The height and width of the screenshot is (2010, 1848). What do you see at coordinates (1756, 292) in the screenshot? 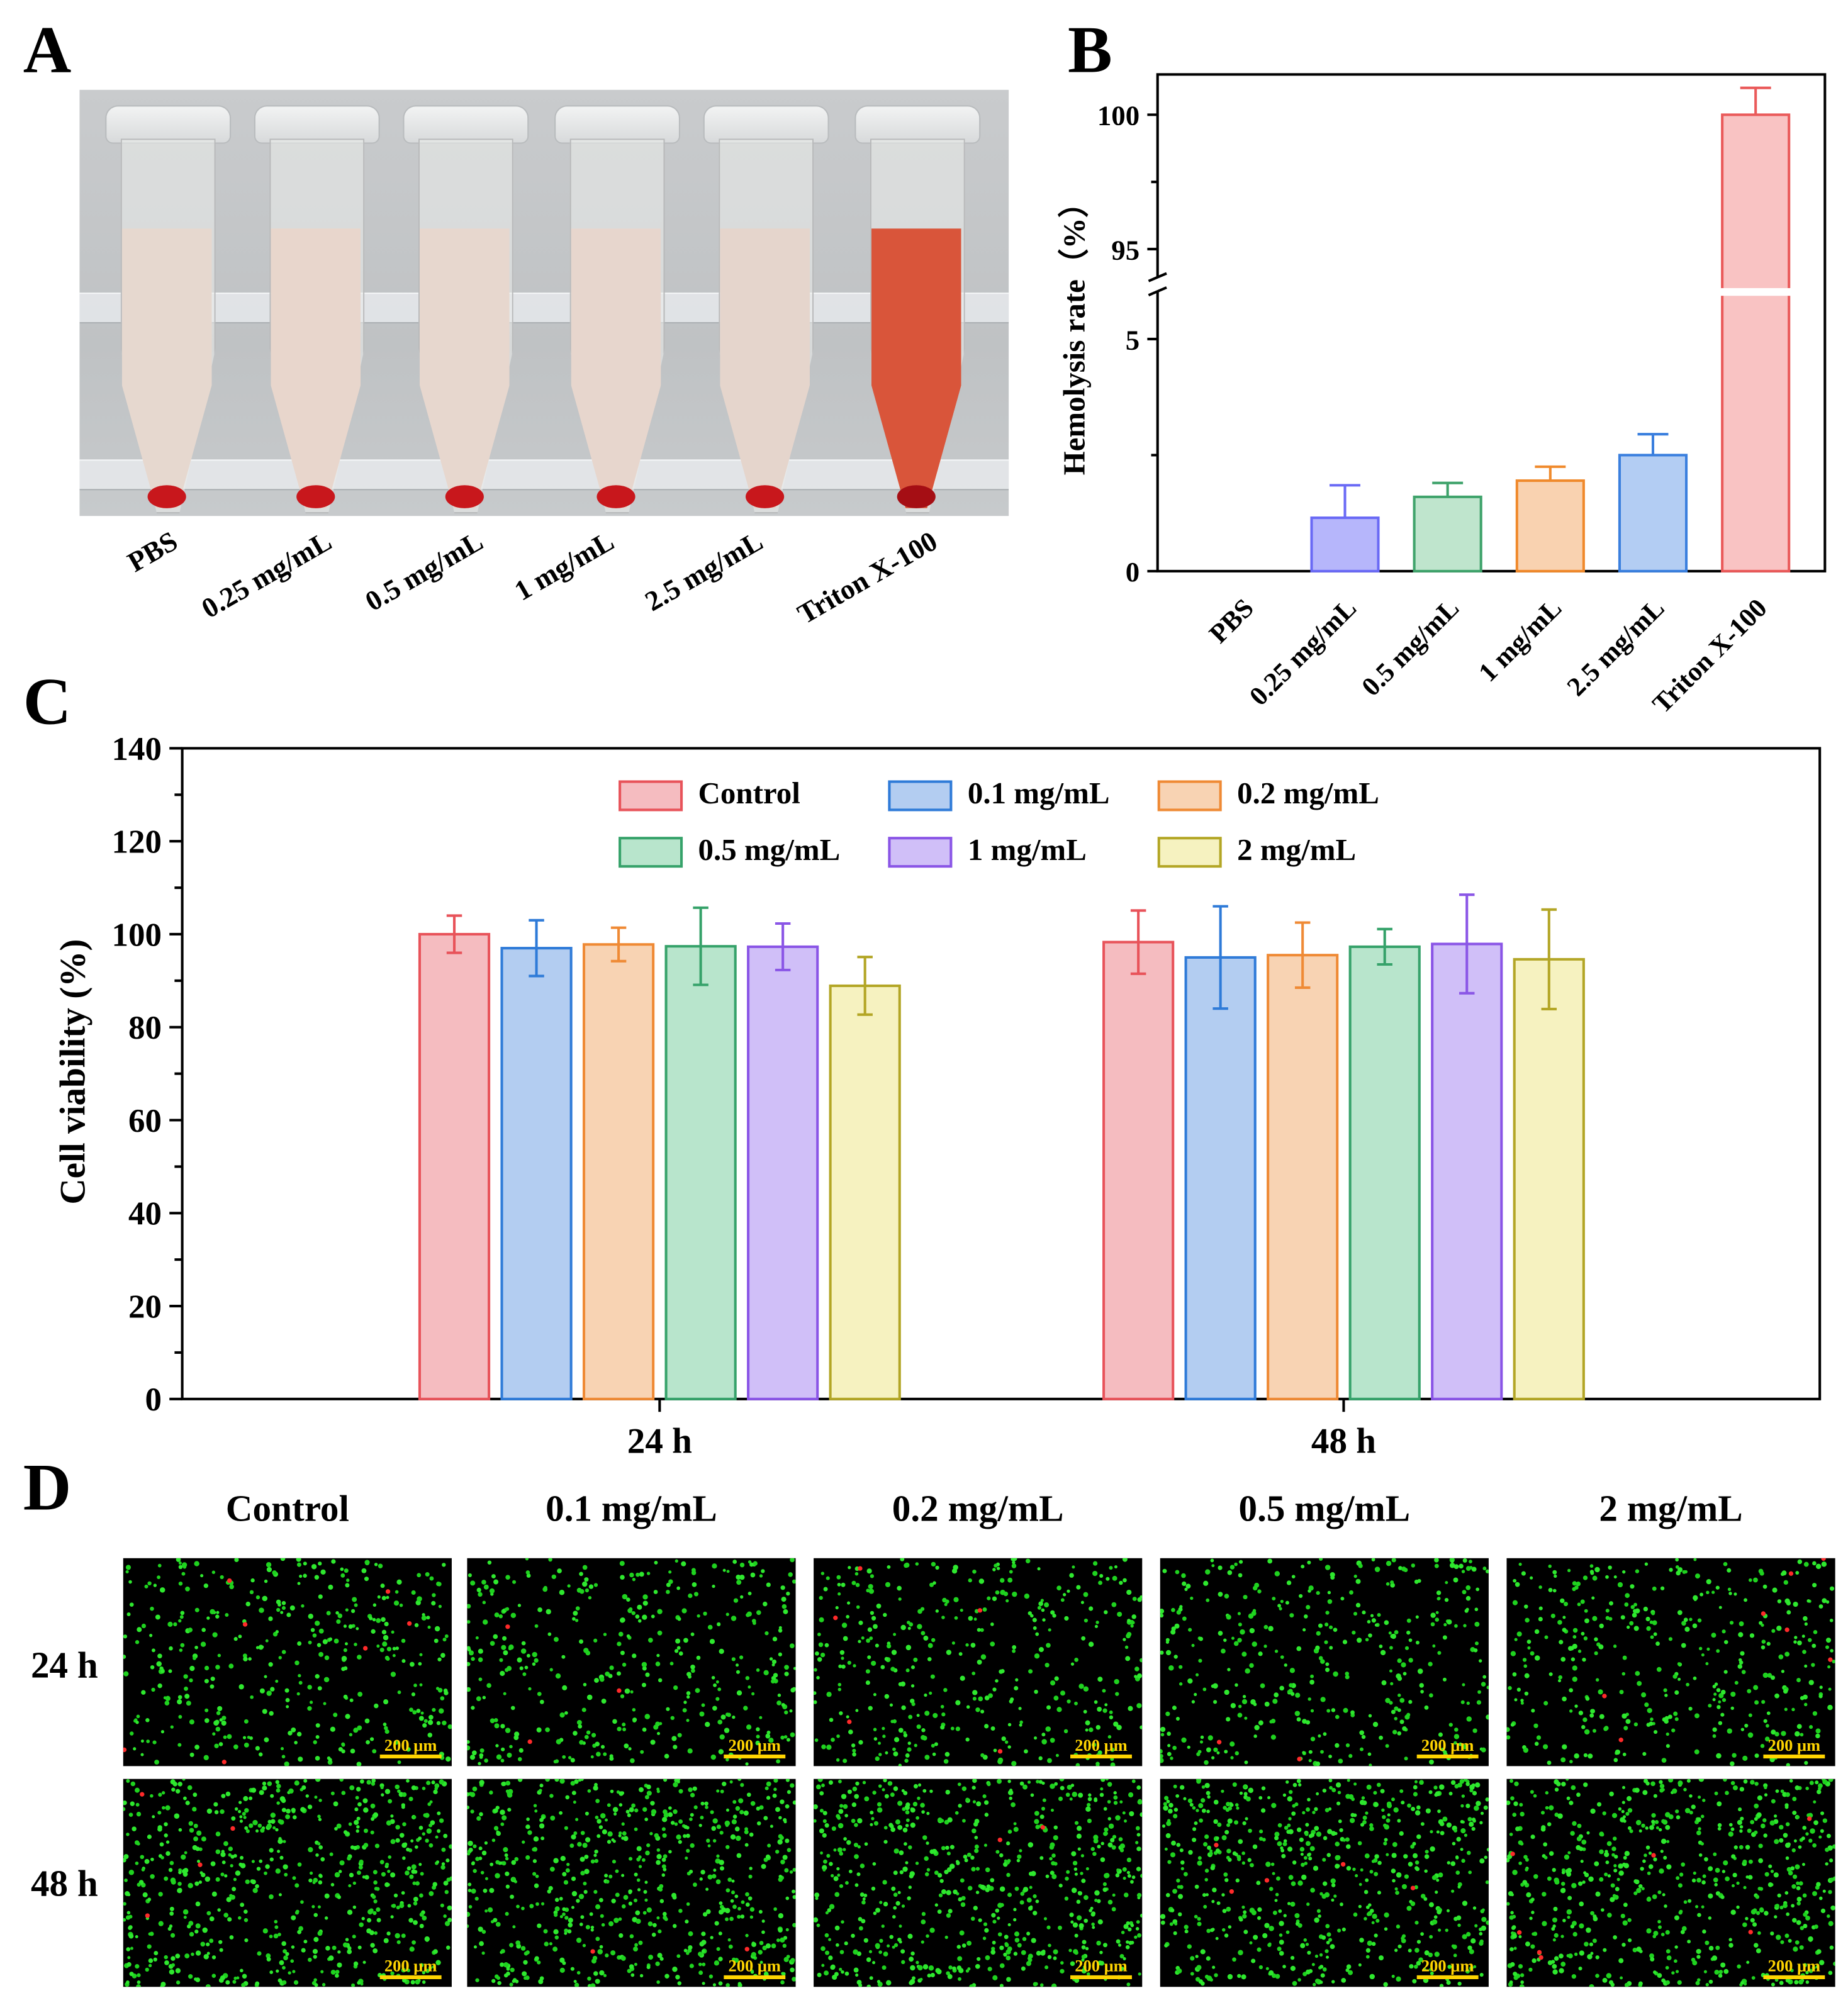
I see `bar-break` at bounding box center [1756, 292].